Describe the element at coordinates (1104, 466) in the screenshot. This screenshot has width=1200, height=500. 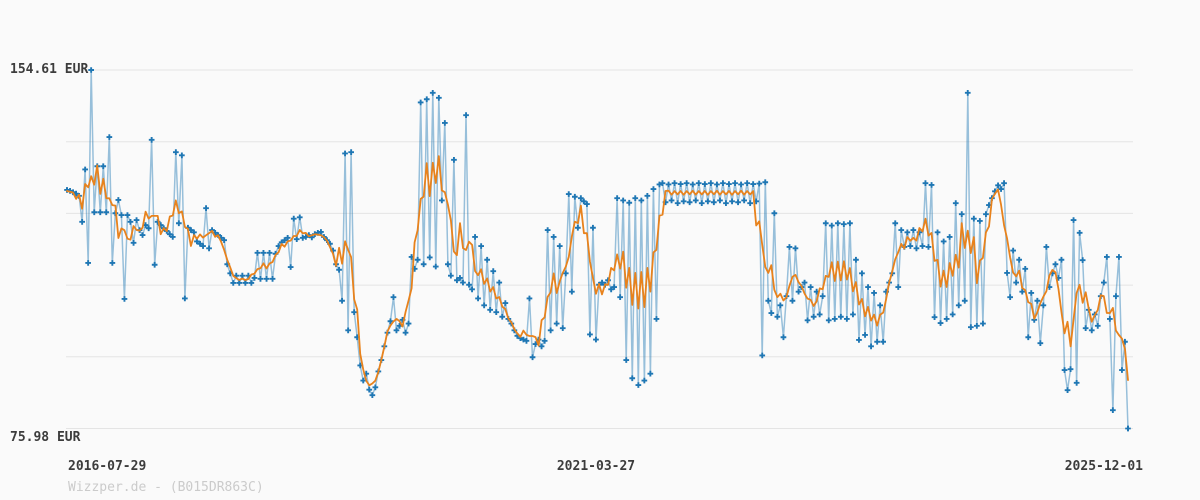
I see `x-tick-right: 2025-12-01` at that location.